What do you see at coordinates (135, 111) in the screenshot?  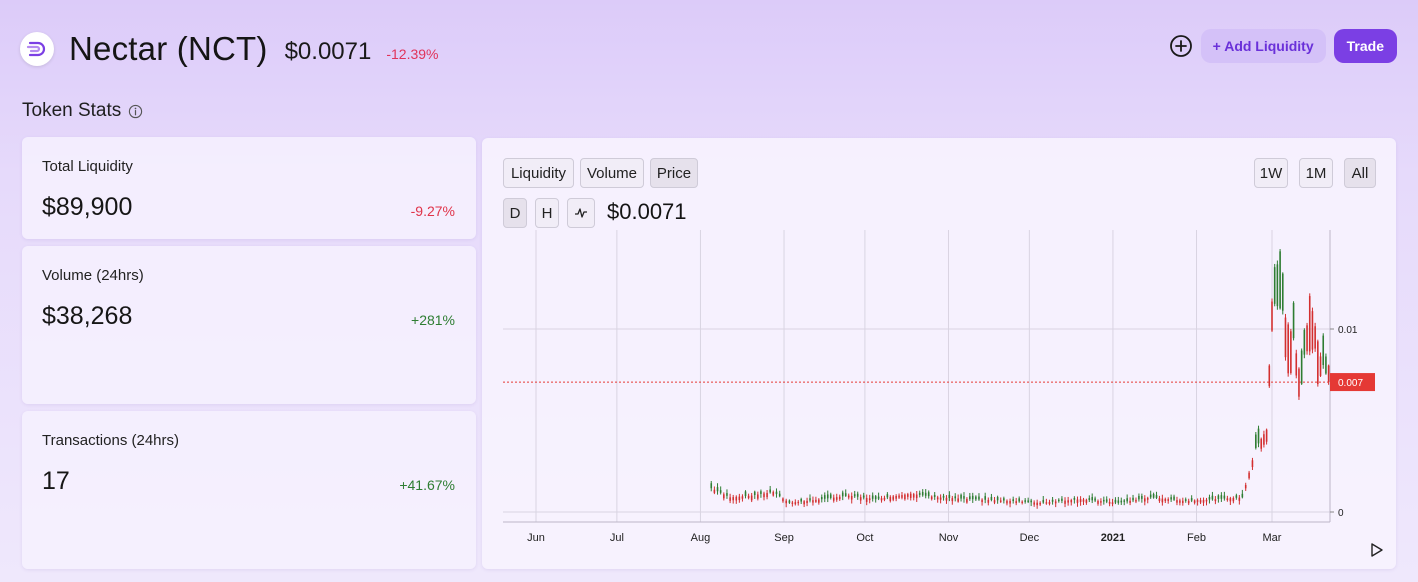 I see `info-icon` at bounding box center [135, 111].